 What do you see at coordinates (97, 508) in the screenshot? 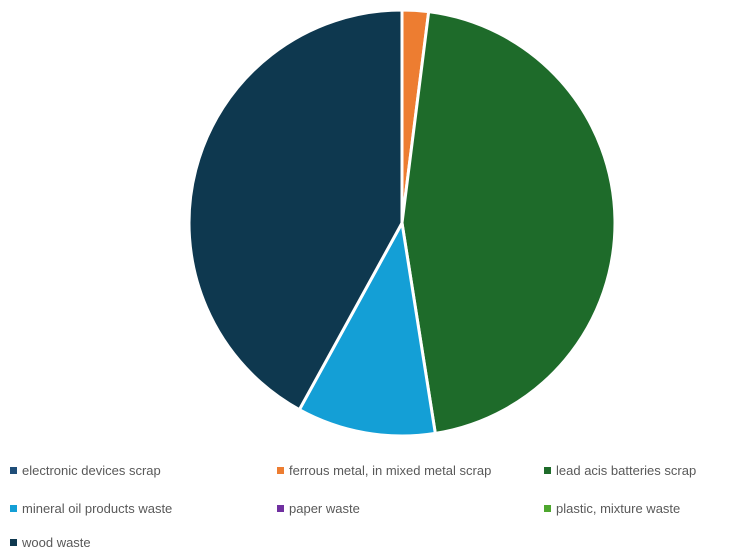
I see `legend-label: mineral oil products waste` at bounding box center [97, 508].